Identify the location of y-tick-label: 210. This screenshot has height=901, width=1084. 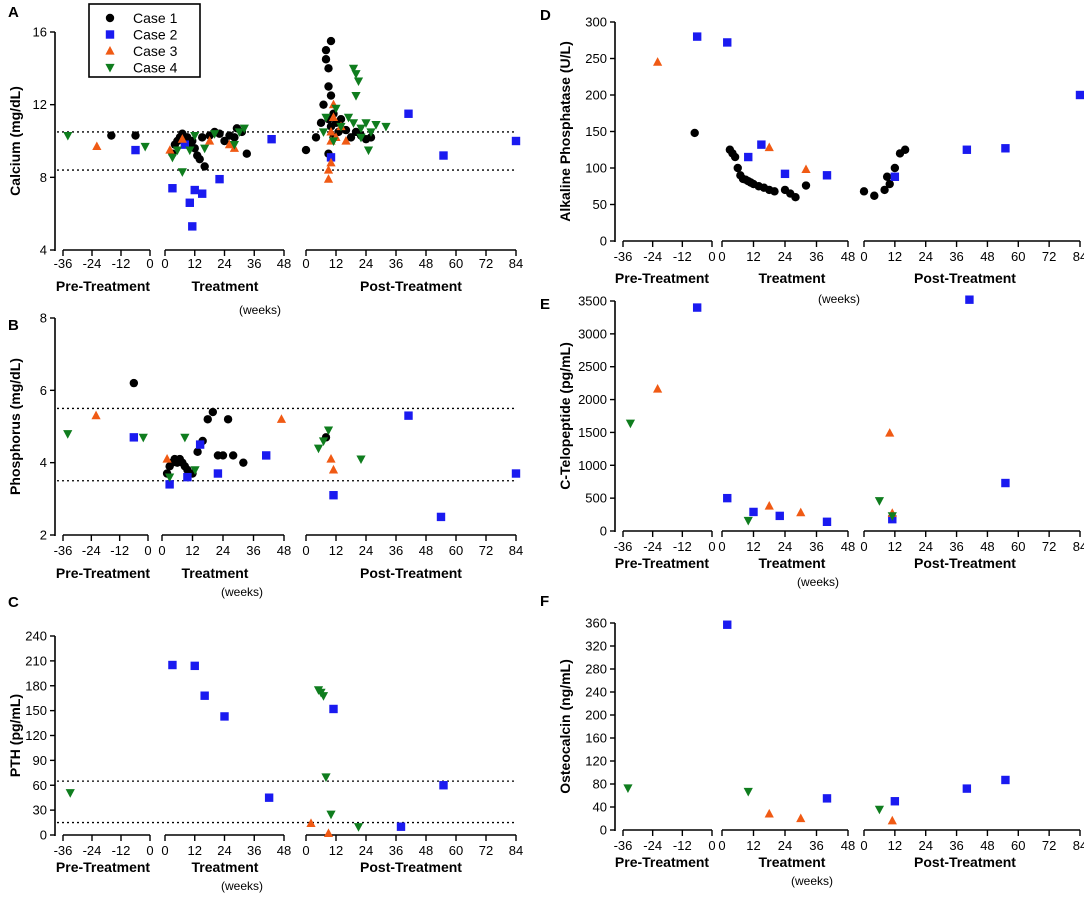
(36, 660).